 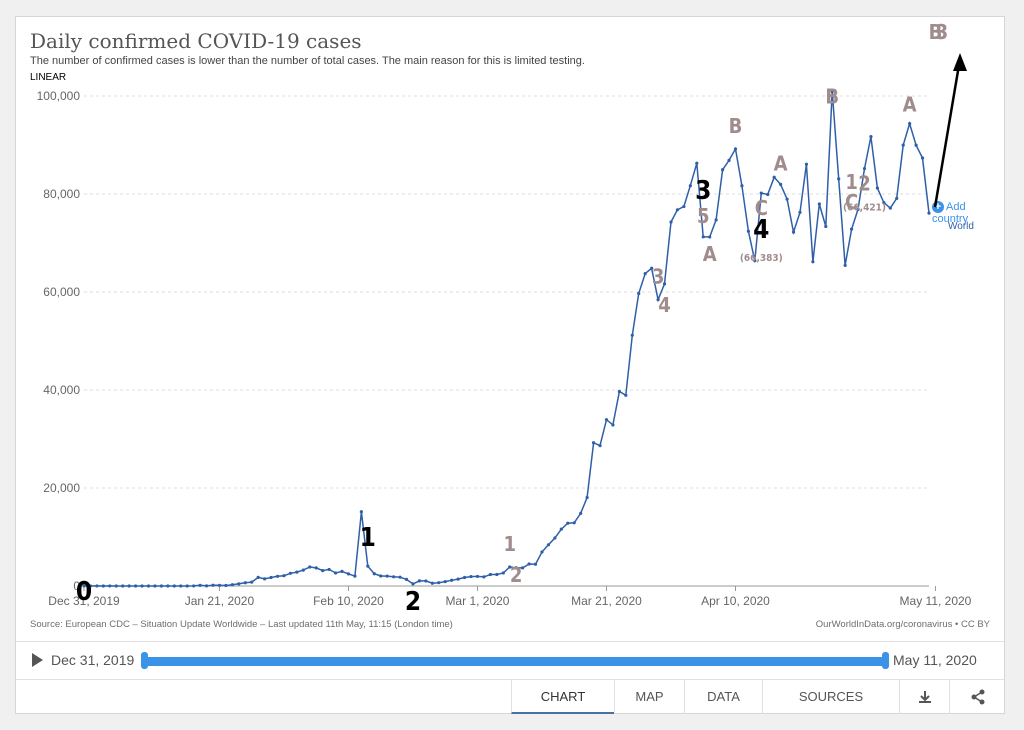 What do you see at coordinates (885, 660) in the screenshot?
I see `timeline-end-handle` at bounding box center [885, 660].